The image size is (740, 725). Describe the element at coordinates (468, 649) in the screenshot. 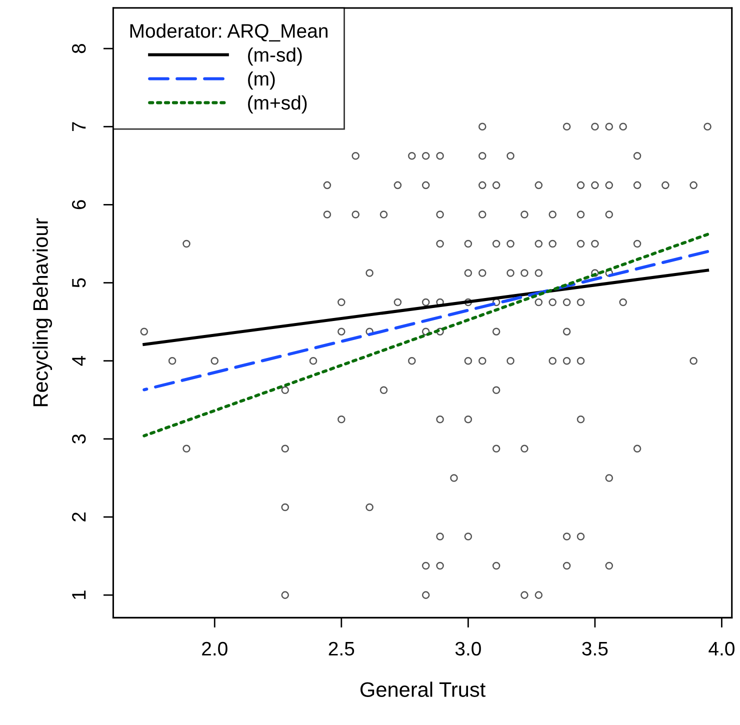

I see `x-tick-label: 3.0` at that location.